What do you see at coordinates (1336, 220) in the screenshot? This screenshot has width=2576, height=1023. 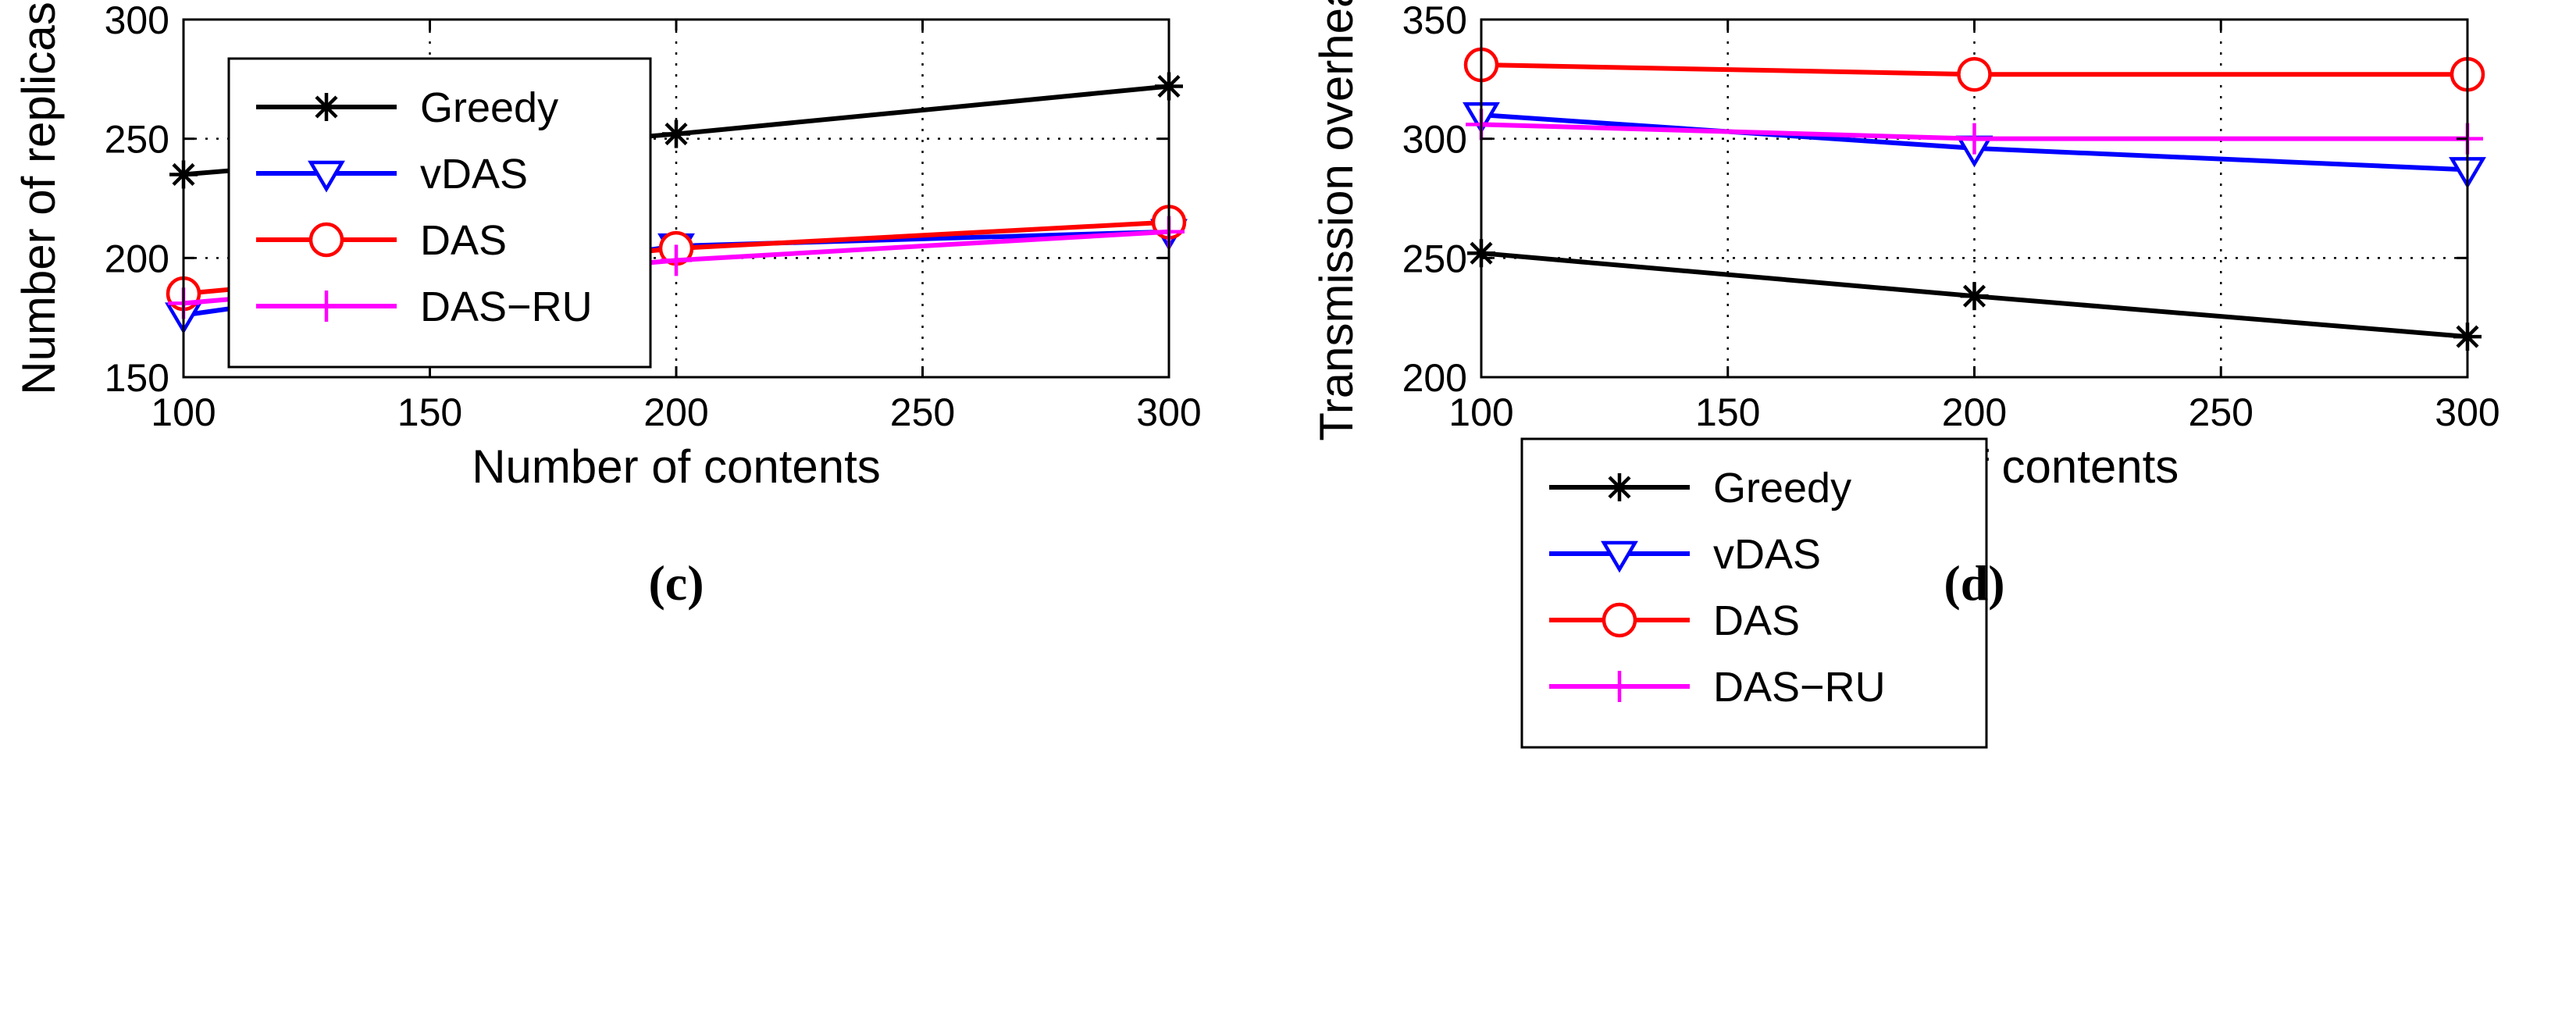 I see `y-axis-label: Transmission overhead` at bounding box center [1336, 220].